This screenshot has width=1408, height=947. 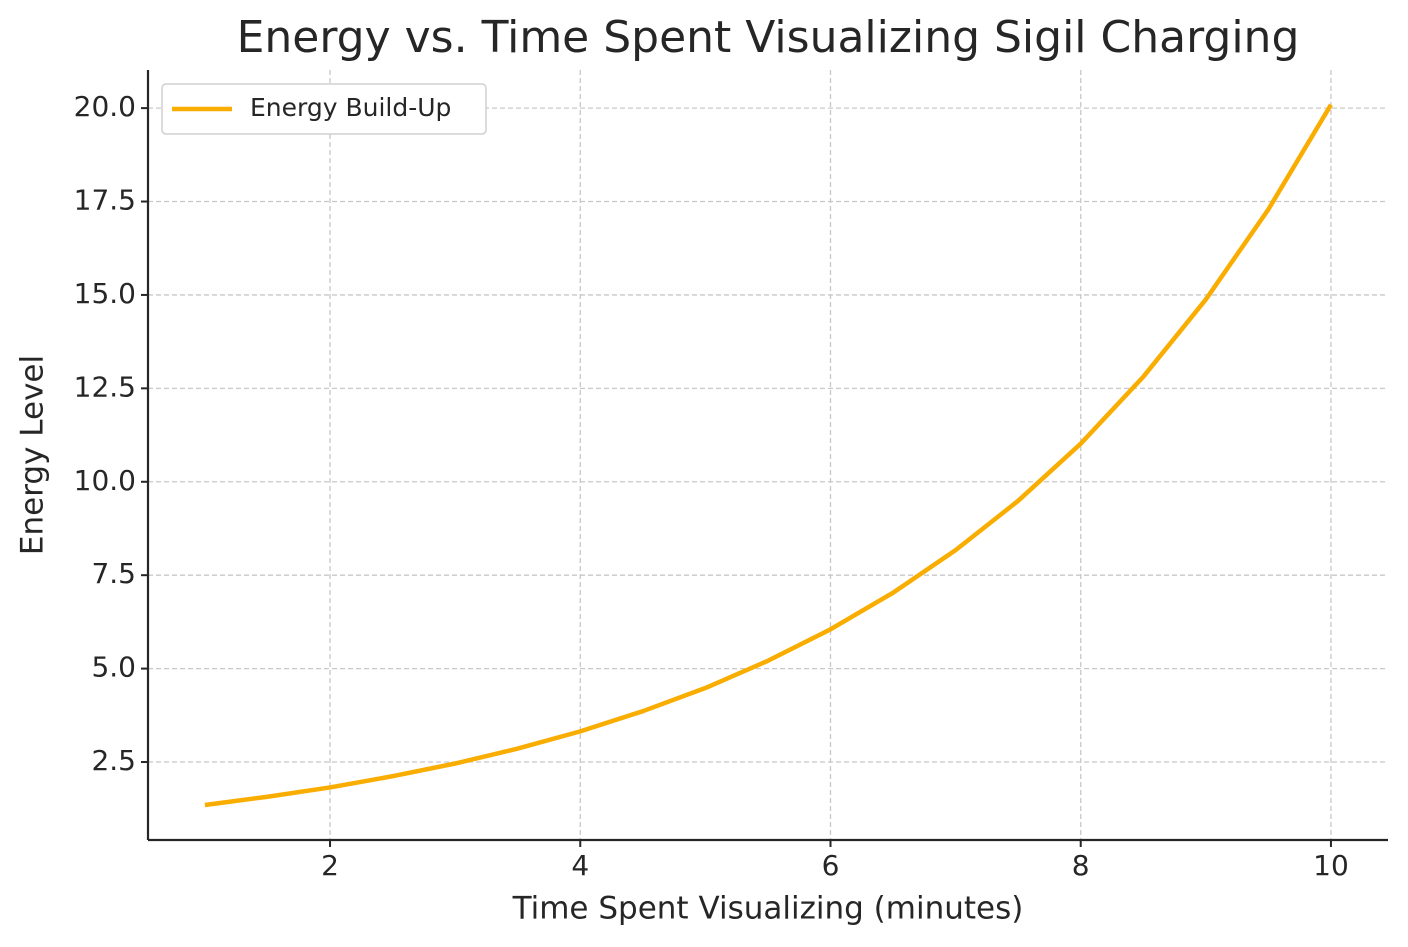 I want to click on x-axis-label: Time Spent Visualizing (minutes), so click(x=768, y=909).